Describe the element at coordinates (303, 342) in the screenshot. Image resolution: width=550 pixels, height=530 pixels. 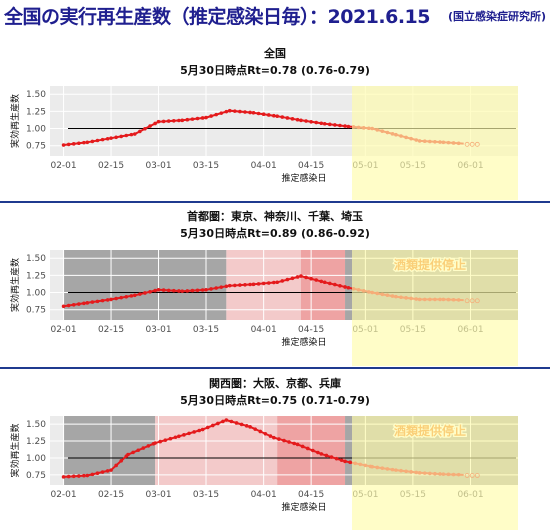
I see `x-axis-label: 推定感染日` at that location.